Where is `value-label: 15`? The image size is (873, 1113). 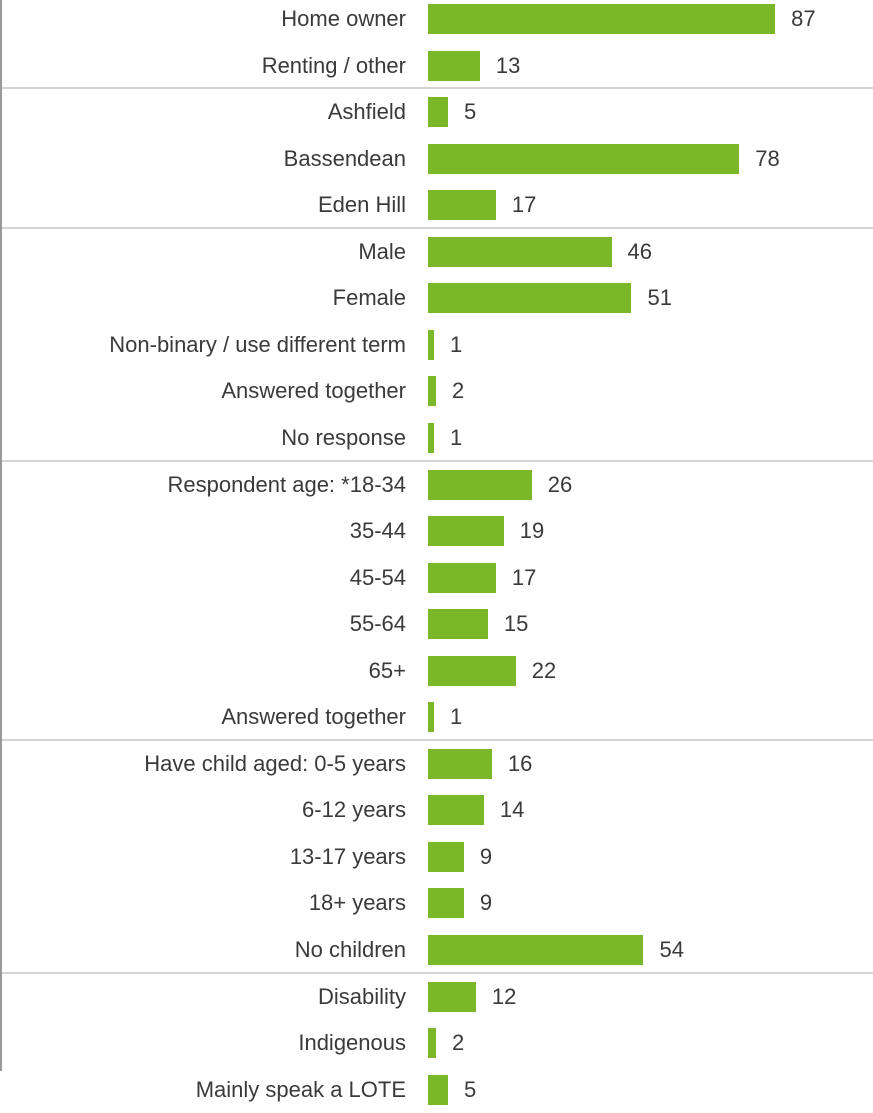 value-label: 15 is located at coordinates (516, 623).